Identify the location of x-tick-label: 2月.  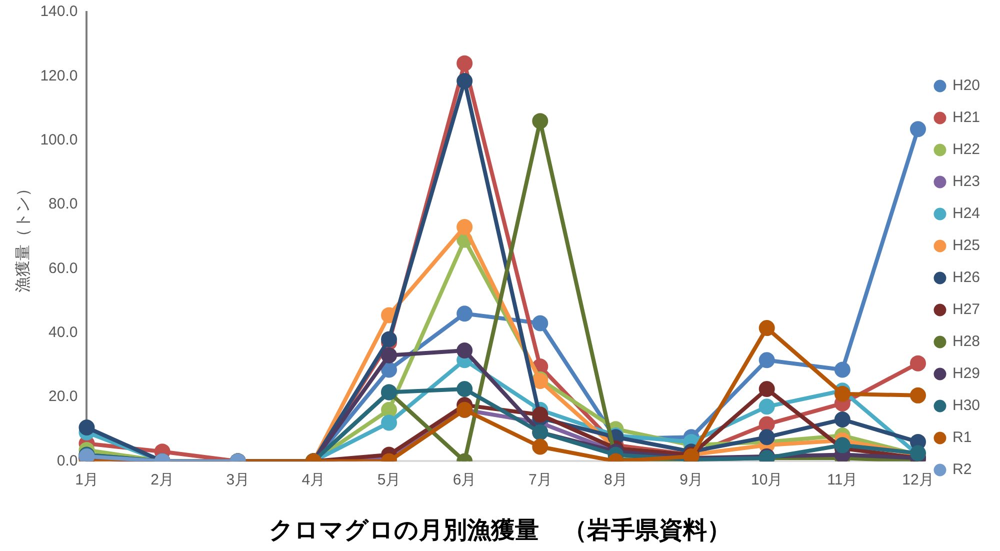
(162, 479).